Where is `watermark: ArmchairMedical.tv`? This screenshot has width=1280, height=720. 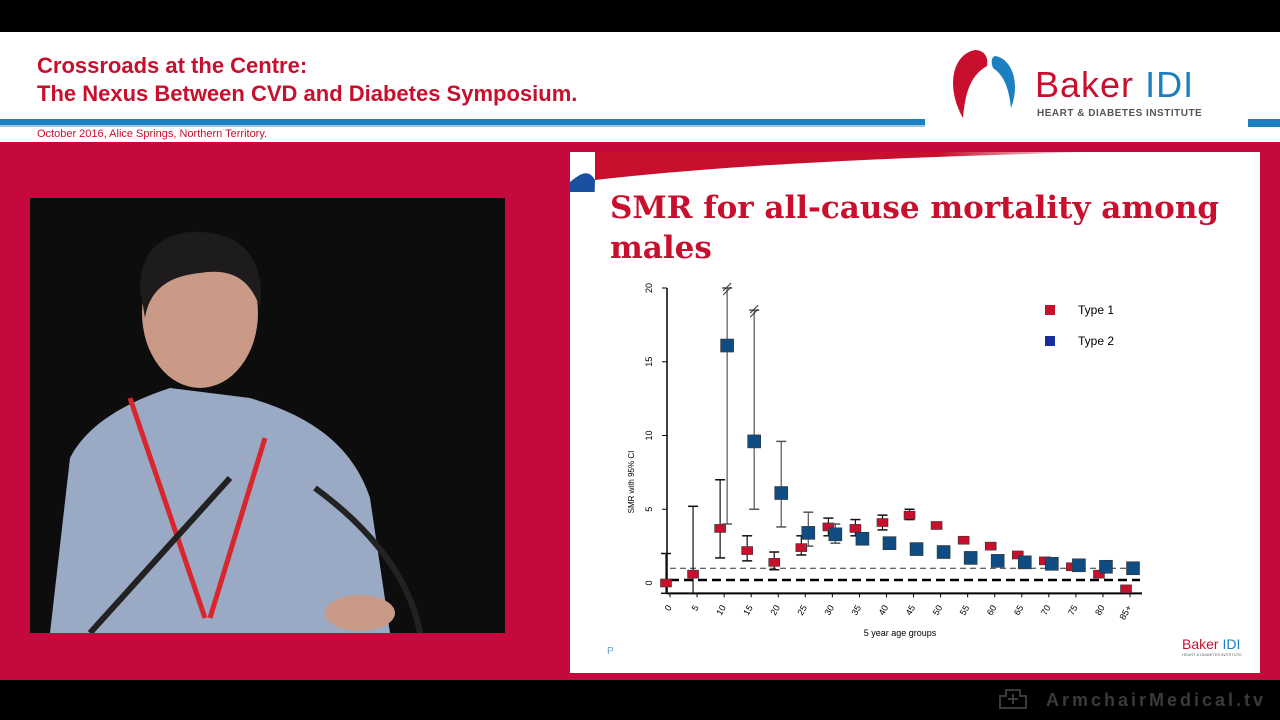 watermark: ArmchairMedical.tv is located at coordinates (1156, 700).